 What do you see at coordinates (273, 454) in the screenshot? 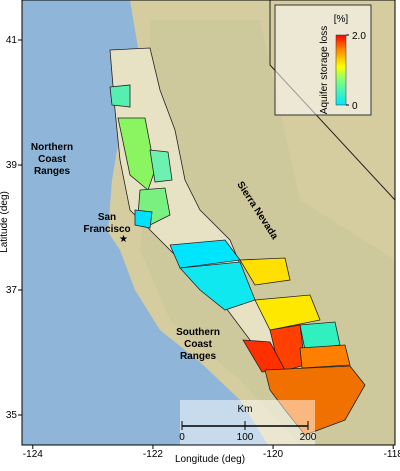
I see `x-tick-label: -120` at bounding box center [273, 454].